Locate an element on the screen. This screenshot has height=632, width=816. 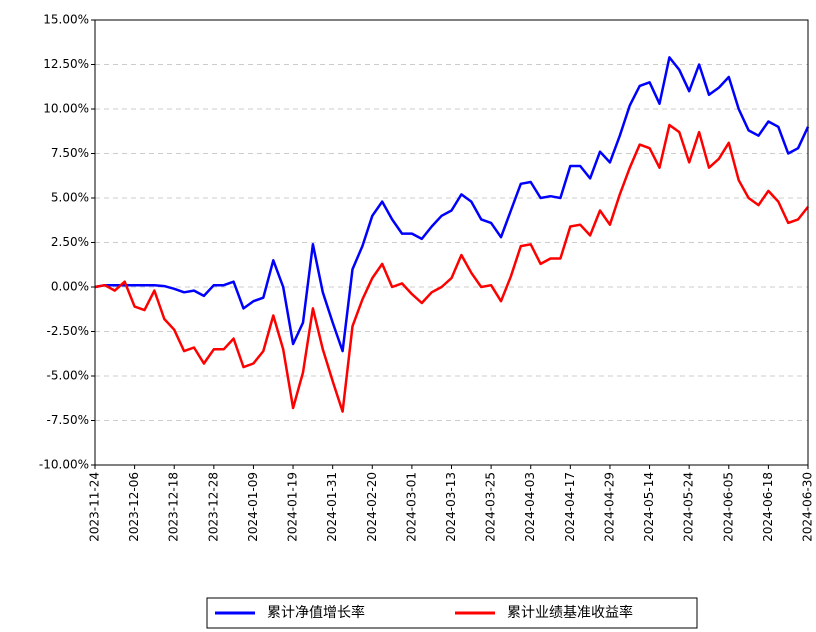
x-tick-label: 2024-01-09 is located at coordinates (253, 507).